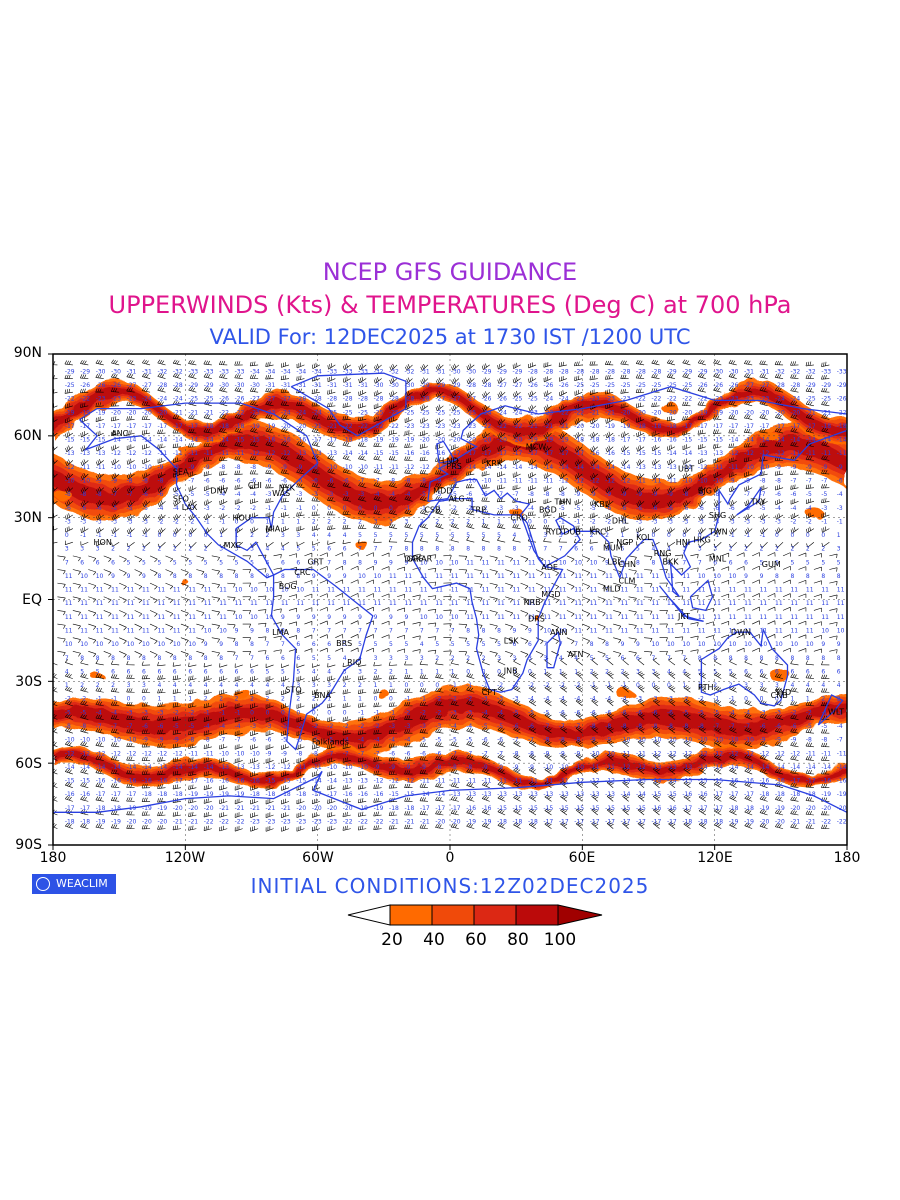  What do you see at coordinates (281, 493) in the screenshot?
I see `station-label: WAS` at bounding box center [281, 493].